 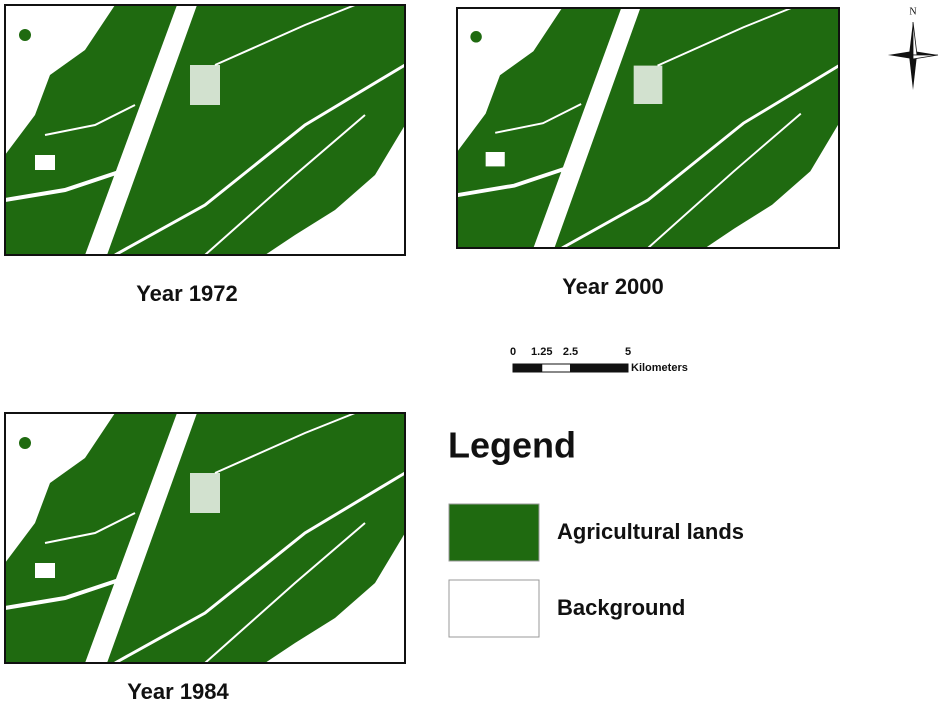 I want to click on panel-label: Year 2000, so click(x=613, y=286).